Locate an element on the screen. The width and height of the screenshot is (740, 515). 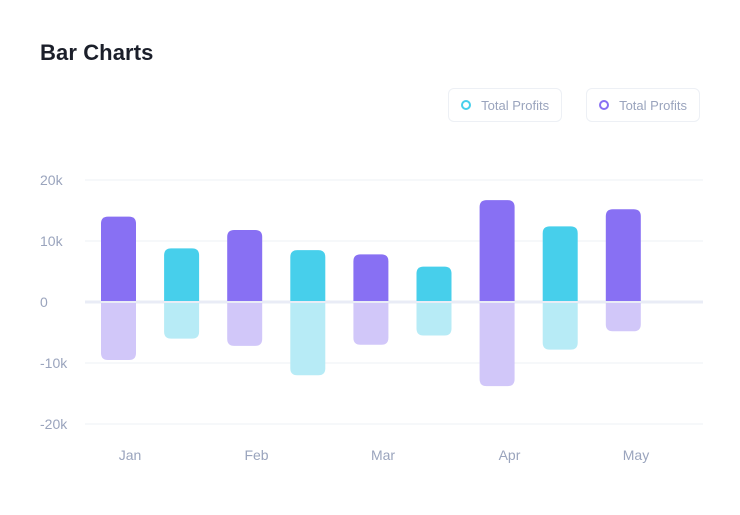
x-tick-label: Feb is located at coordinates (256, 455).